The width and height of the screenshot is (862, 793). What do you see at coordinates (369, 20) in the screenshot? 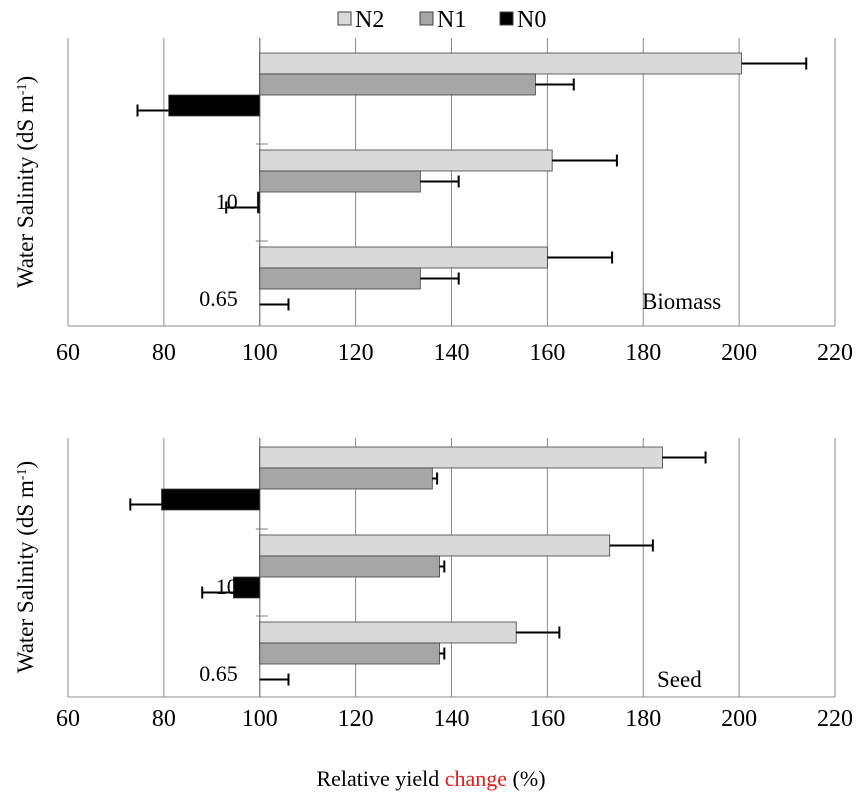
I see `legend-label-n2: N2` at bounding box center [369, 20].